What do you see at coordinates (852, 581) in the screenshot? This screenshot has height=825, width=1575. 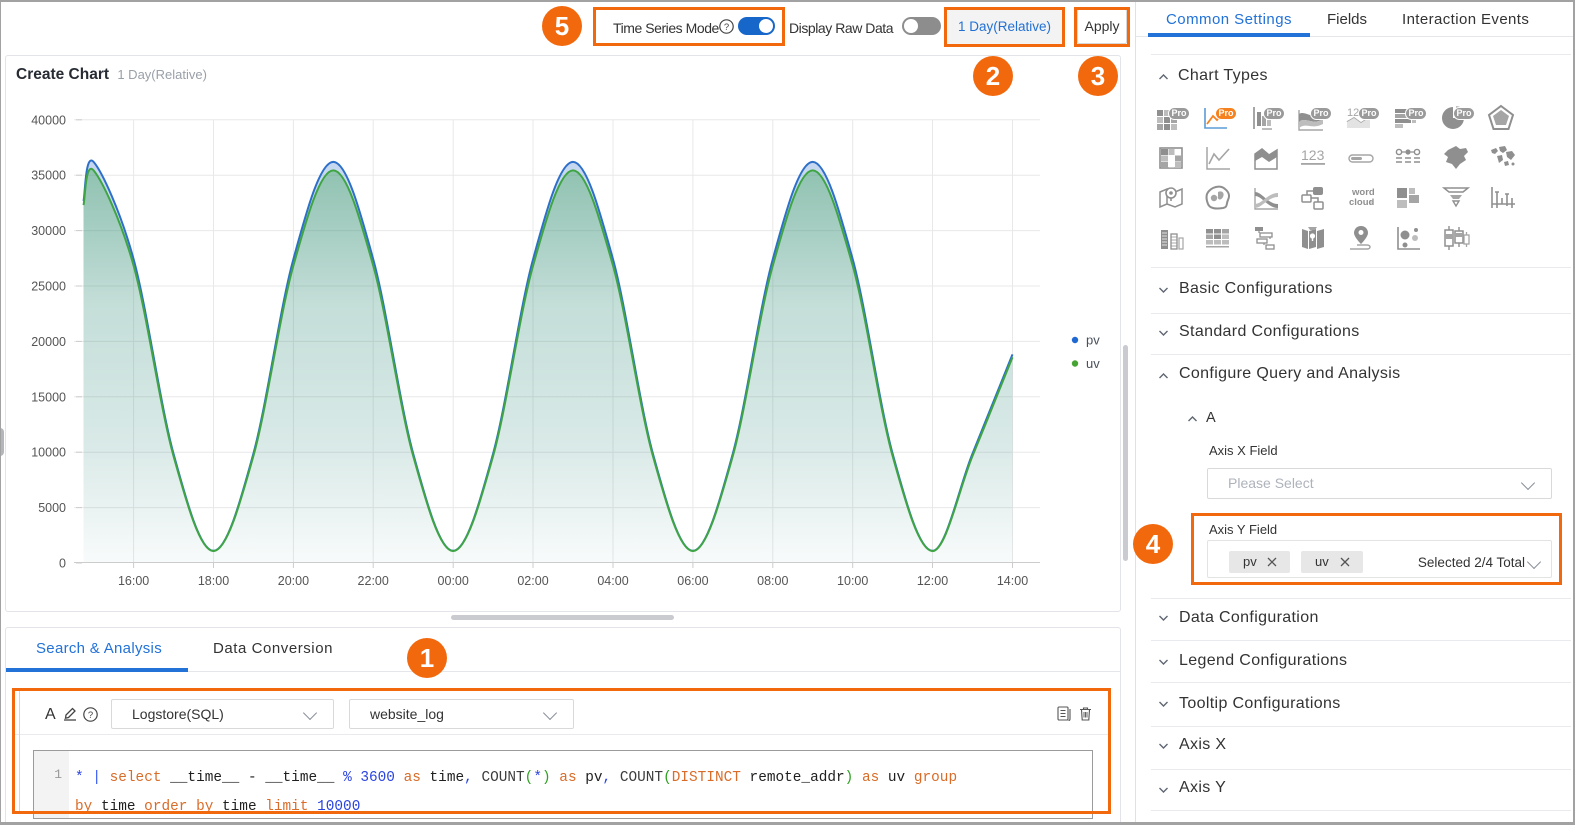 I see `svg-text: 10:00` at bounding box center [852, 581].